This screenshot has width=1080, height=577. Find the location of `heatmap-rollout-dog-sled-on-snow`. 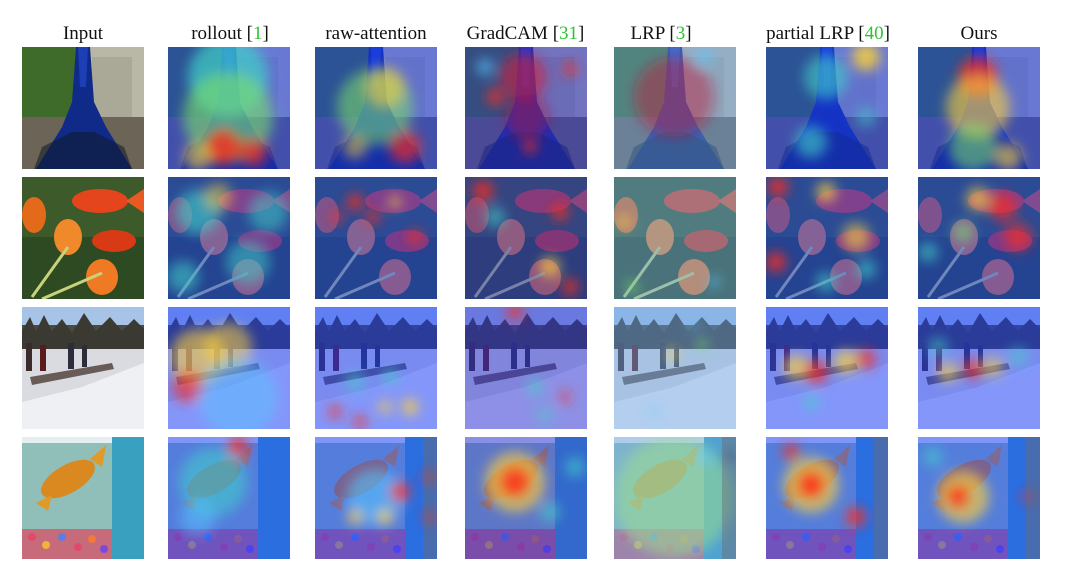

heatmap-rollout-dog-sled-on-snow is located at coordinates (229, 368).